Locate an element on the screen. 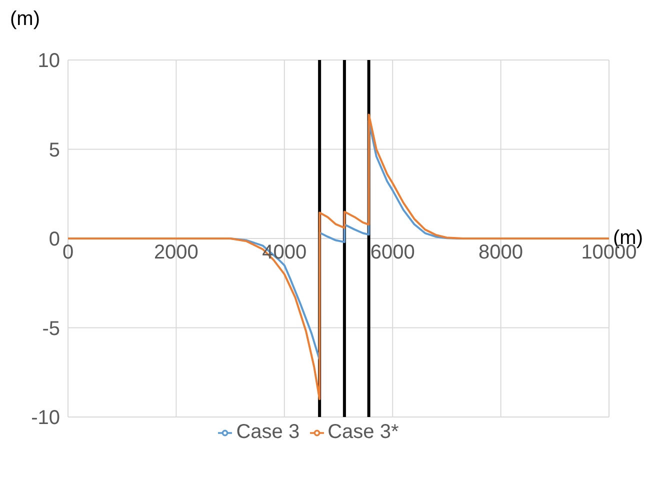 The image size is (667, 477). legend-label: Case 3 is located at coordinates (268, 432).